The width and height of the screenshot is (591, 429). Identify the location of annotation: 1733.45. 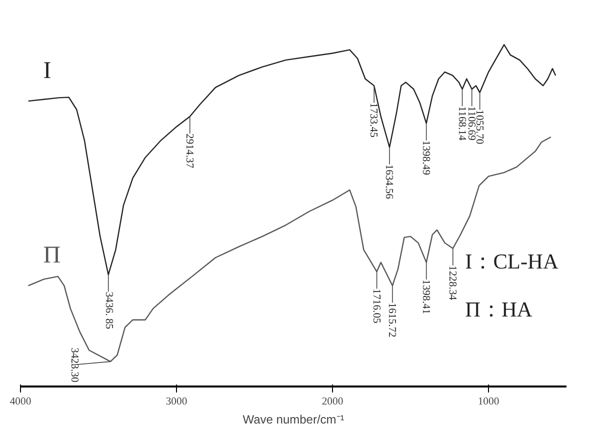
(373, 120).